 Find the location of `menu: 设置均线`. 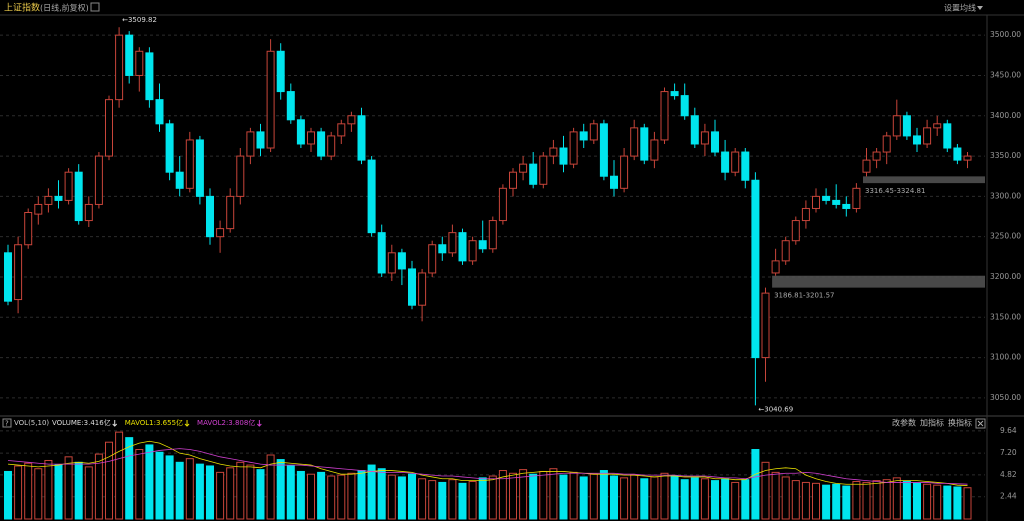

menu: 设置均线 is located at coordinates (960, 8).